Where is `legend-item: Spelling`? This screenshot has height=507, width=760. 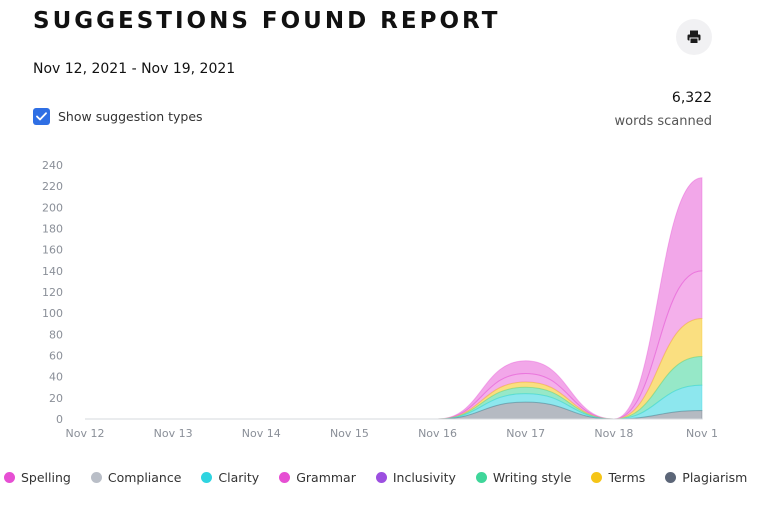 legend-item: Spelling is located at coordinates (37, 477).